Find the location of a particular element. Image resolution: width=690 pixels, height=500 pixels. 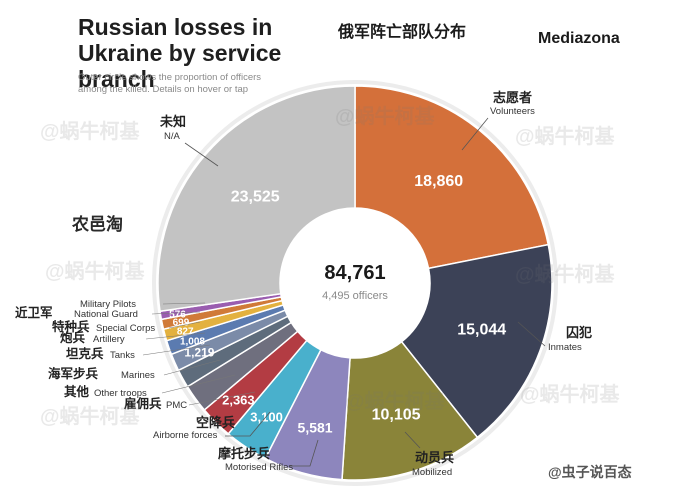

center-hole is located at coordinates (355, 283).